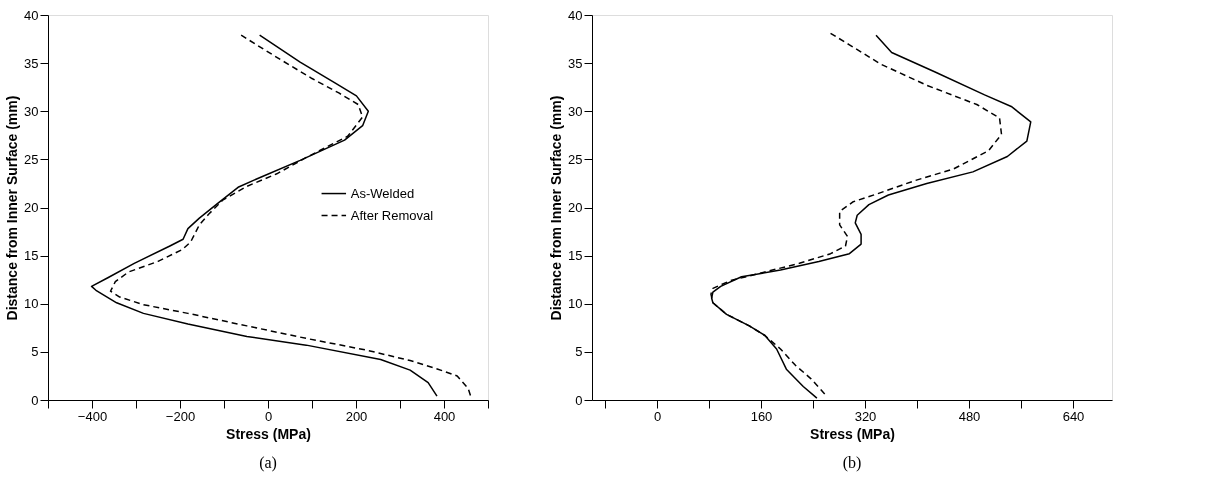  Describe the element at coordinates (180, 416) in the screenshot. I see `x-tick-label: −200` at that location.